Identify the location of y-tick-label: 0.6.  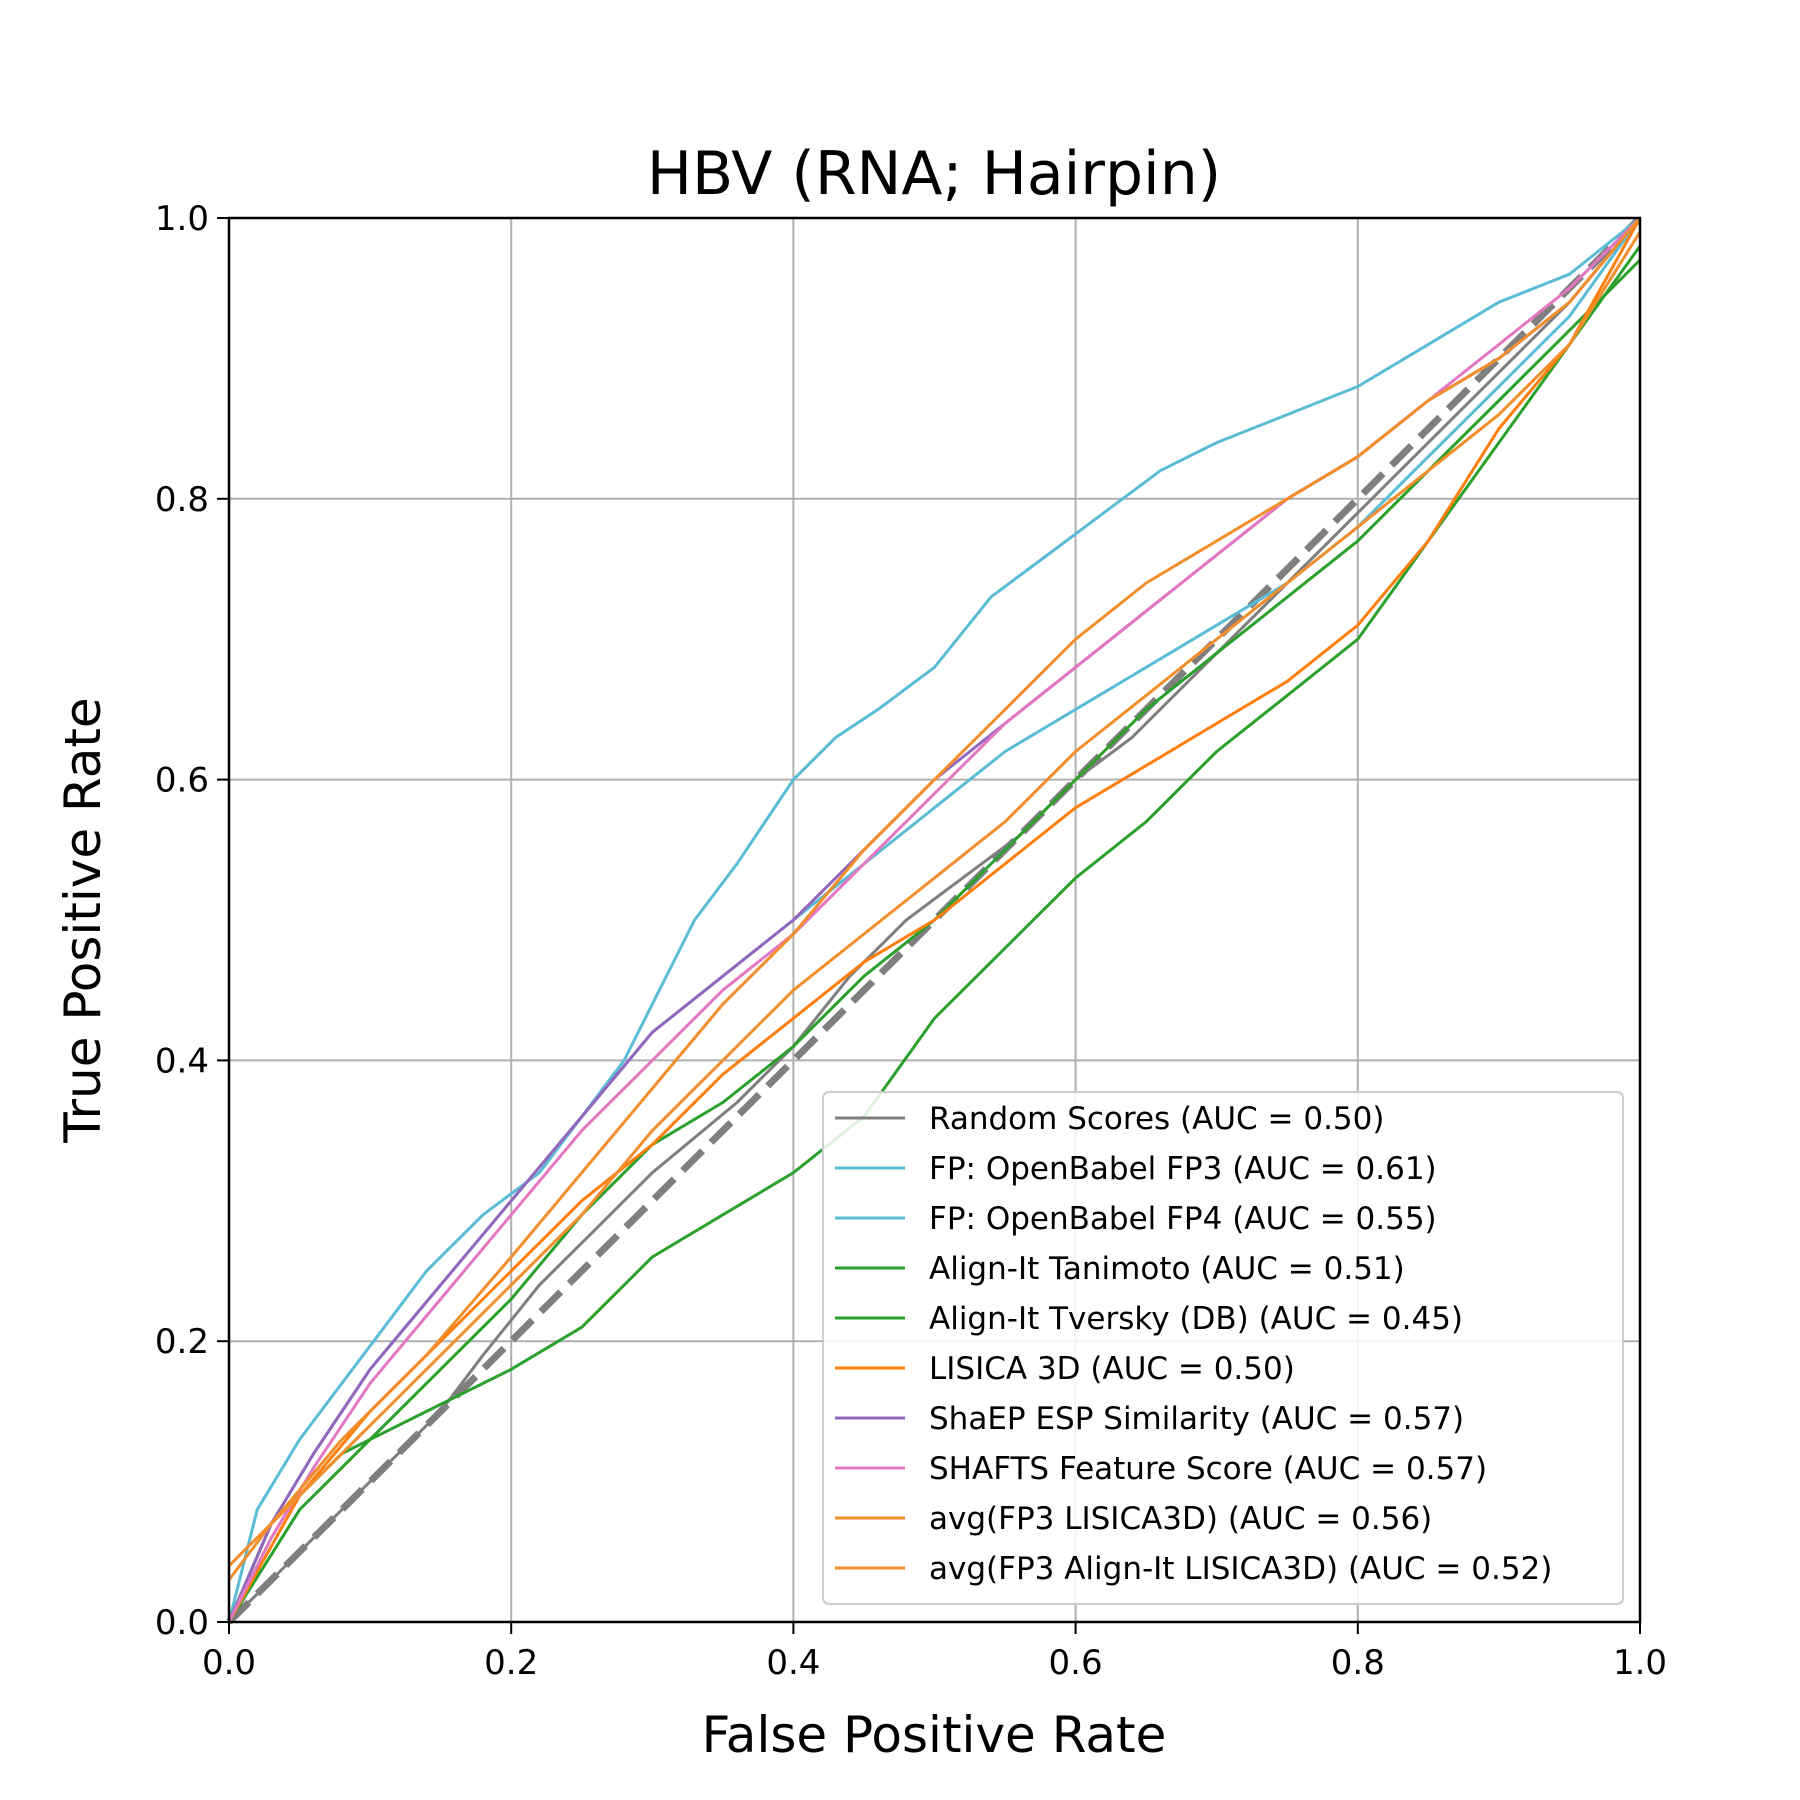
(182, 781).